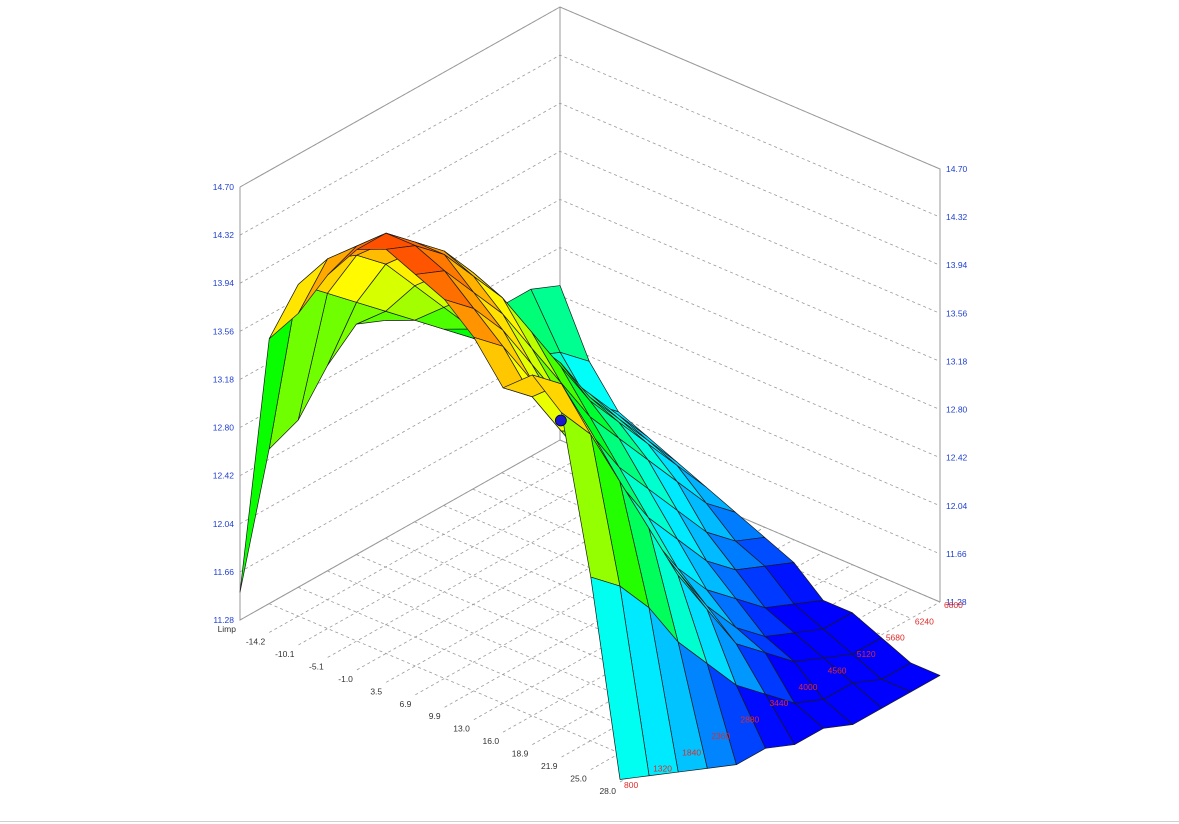  I want to click on floor-gridline-y, so click(459, 685).